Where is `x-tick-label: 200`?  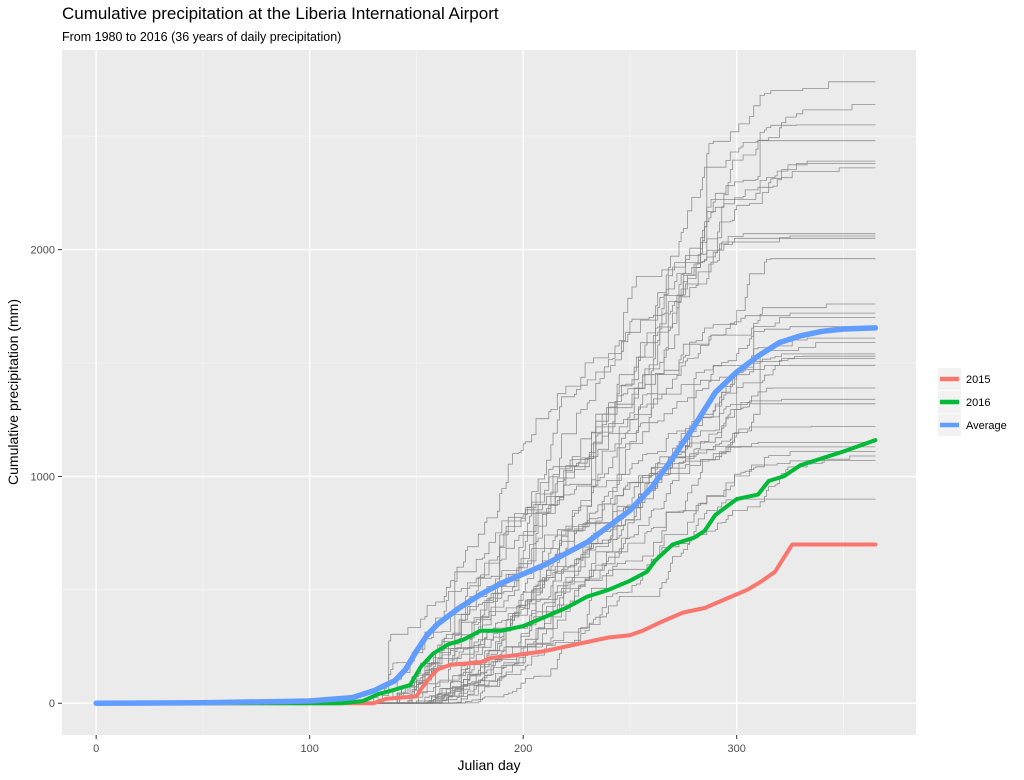 x-tick-label: 200 is located at coordinates (523, 749).